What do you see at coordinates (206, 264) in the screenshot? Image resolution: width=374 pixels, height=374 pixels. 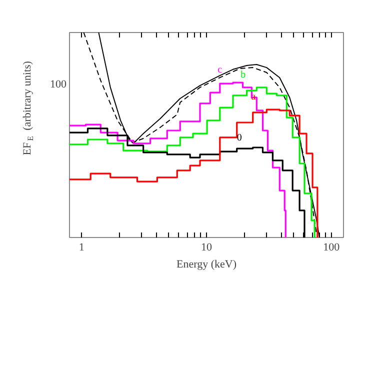 I see `x-axis-title: Energy (keV)` at bounding box center [206, 264].